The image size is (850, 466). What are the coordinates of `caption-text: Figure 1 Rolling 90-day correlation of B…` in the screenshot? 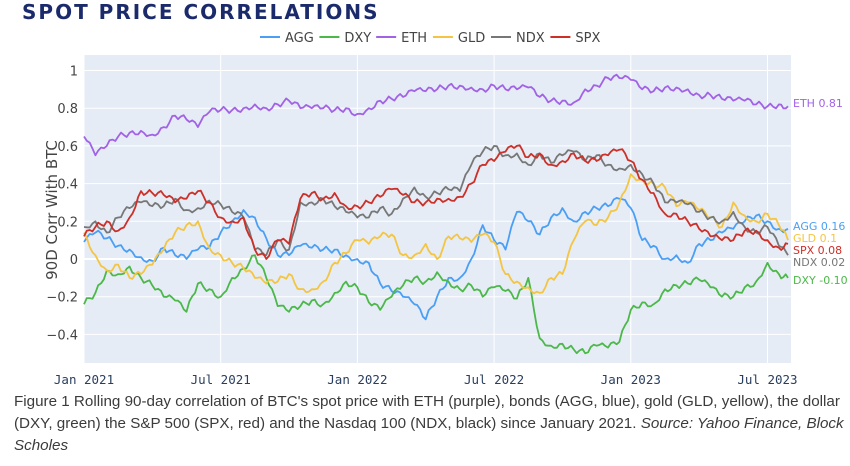 It's located at (427, 412).